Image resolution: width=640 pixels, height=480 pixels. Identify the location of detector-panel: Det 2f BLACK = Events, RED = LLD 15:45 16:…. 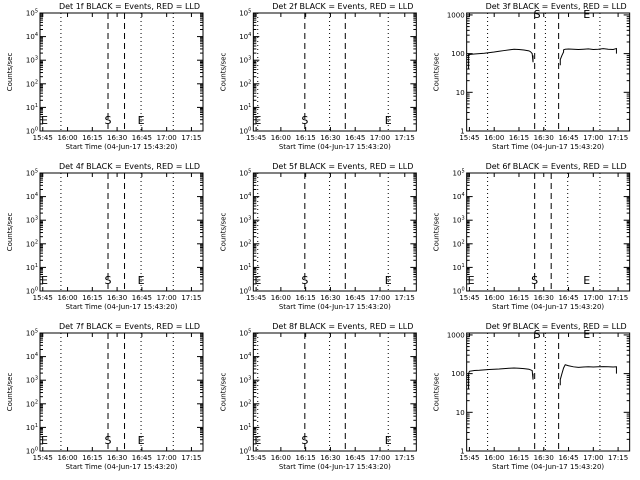
(318, 76).